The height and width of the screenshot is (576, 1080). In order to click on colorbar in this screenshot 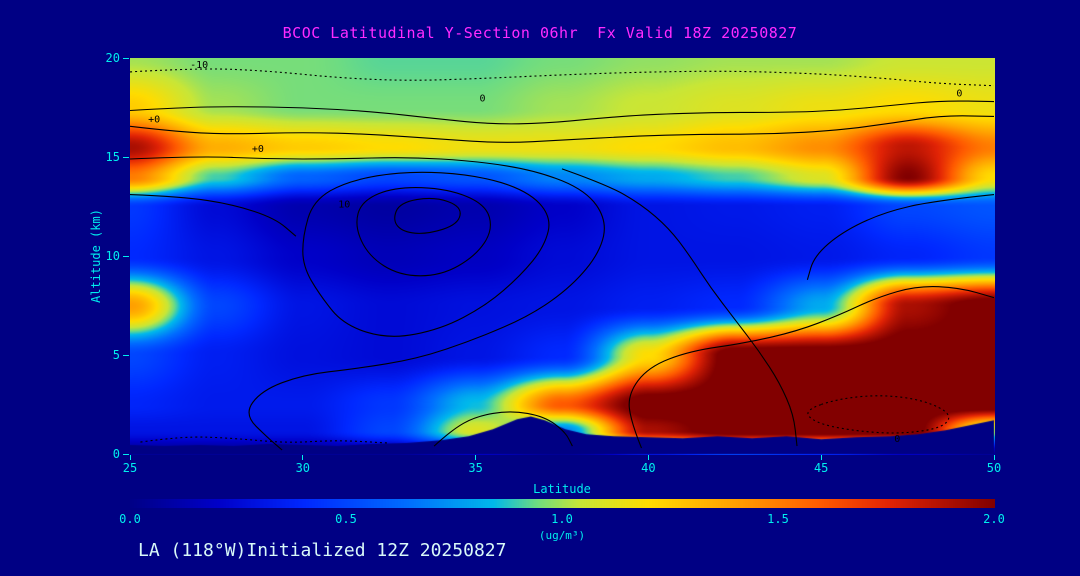, I will do `click(562, 503)`.